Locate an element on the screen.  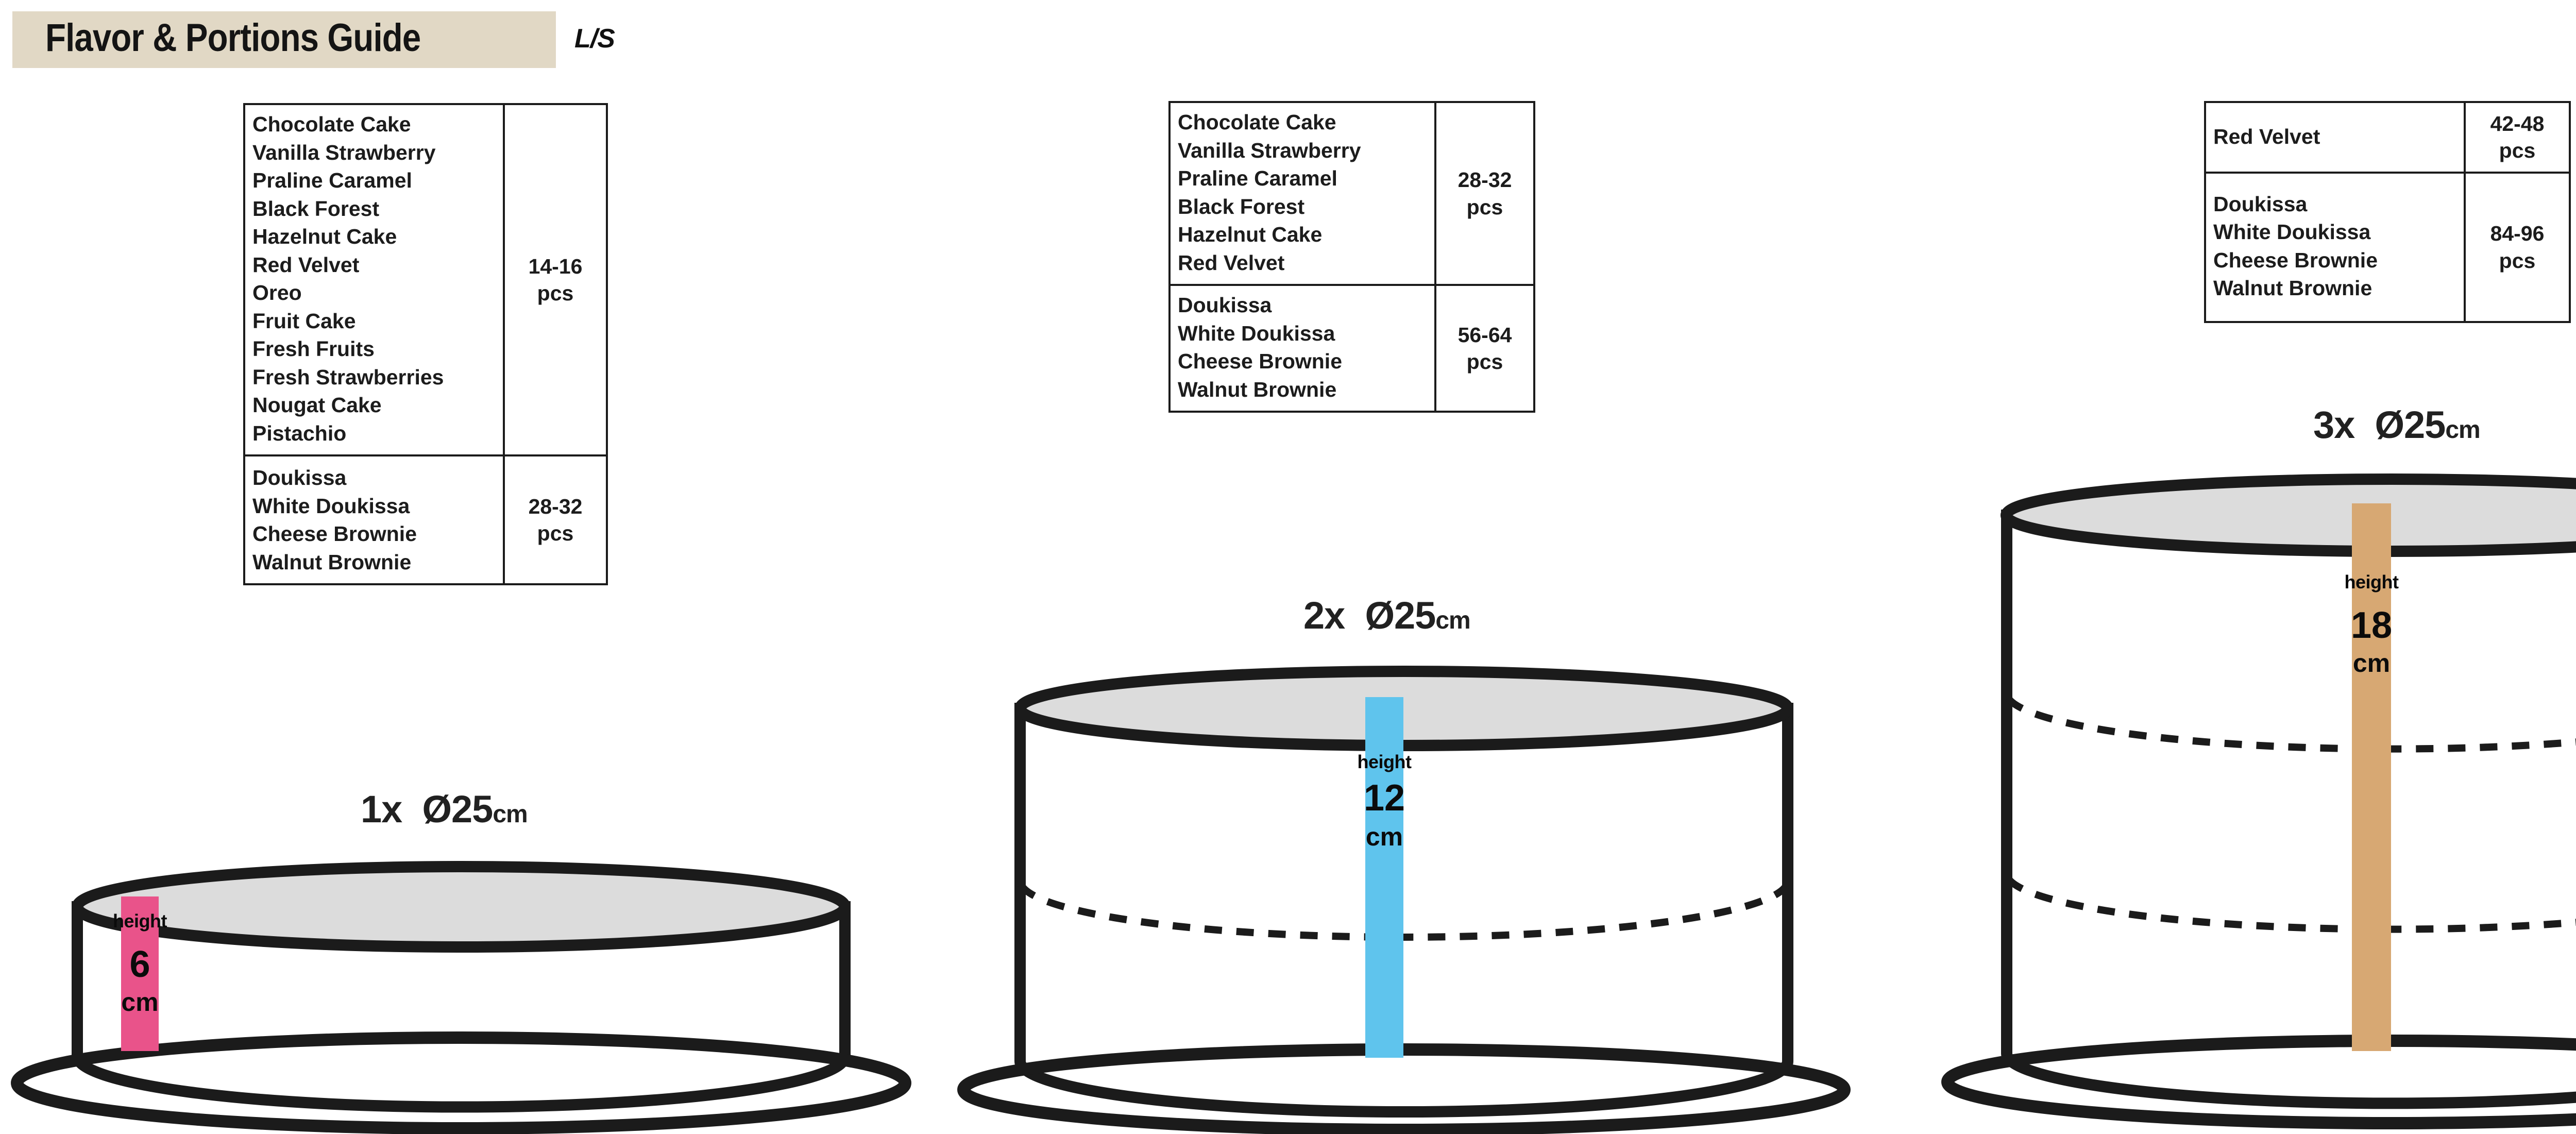
height-value: 12 is located at coordinates (1384, 798).